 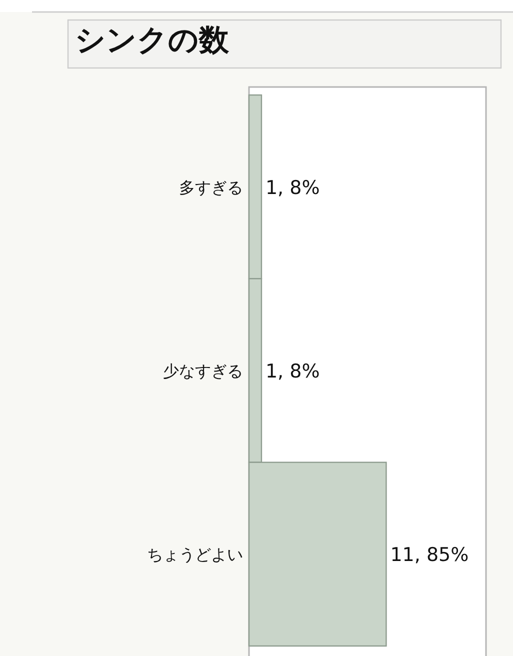 What do you see at coordinates (203, 371) in the screenshot?
I see `y-tick-label: 少なすぎる` at bounding box center [203, 371].